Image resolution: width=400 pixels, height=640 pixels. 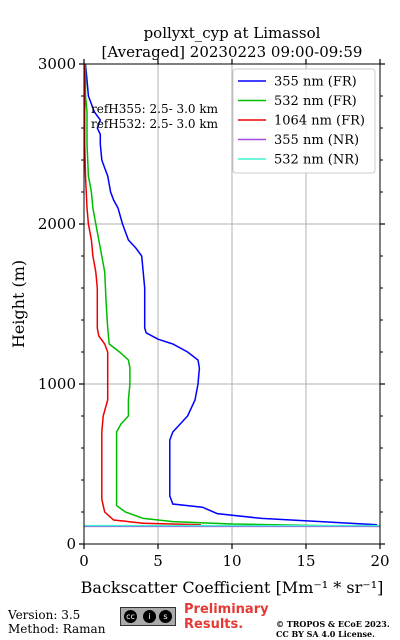 I want to click on preliminary-notice: Preliminary Results., so click(x=226, y=617).